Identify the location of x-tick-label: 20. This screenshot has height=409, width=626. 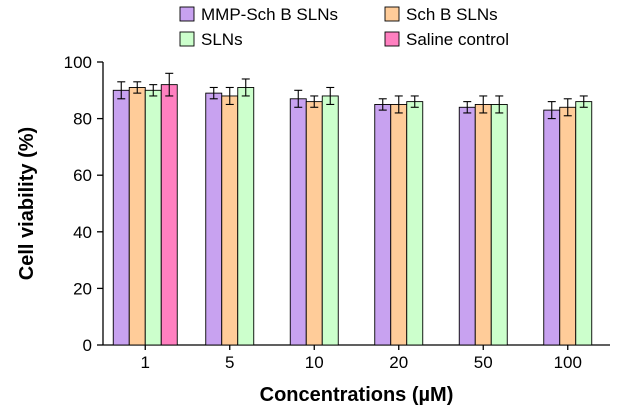
(398, 362).